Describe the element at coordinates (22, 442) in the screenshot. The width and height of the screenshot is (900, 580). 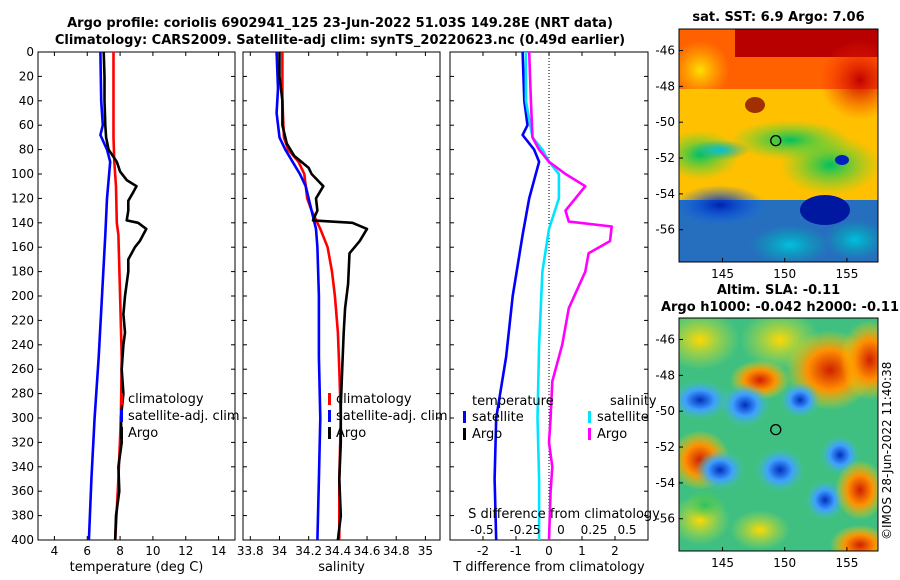
I see `y-tick-label: 320` at that location.